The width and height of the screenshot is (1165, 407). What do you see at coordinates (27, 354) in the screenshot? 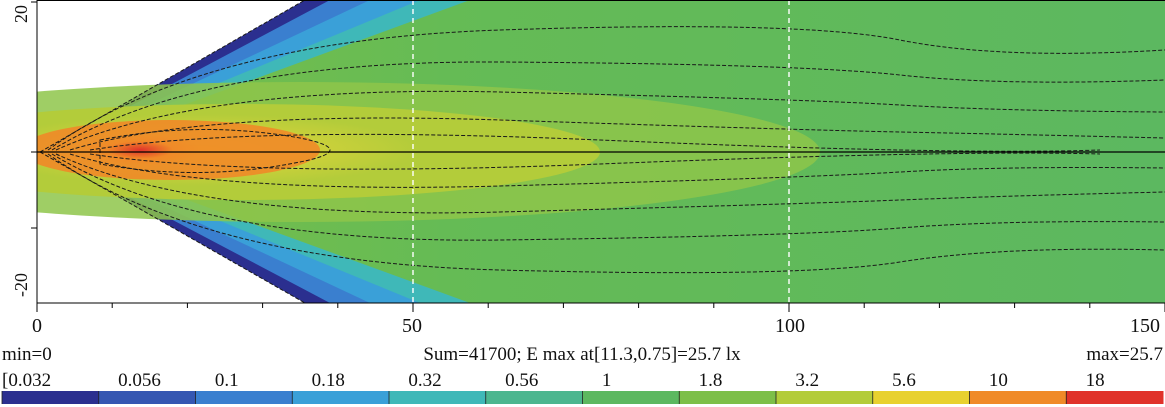
I see `min-label: min=0` at bounding box center [27, 354].